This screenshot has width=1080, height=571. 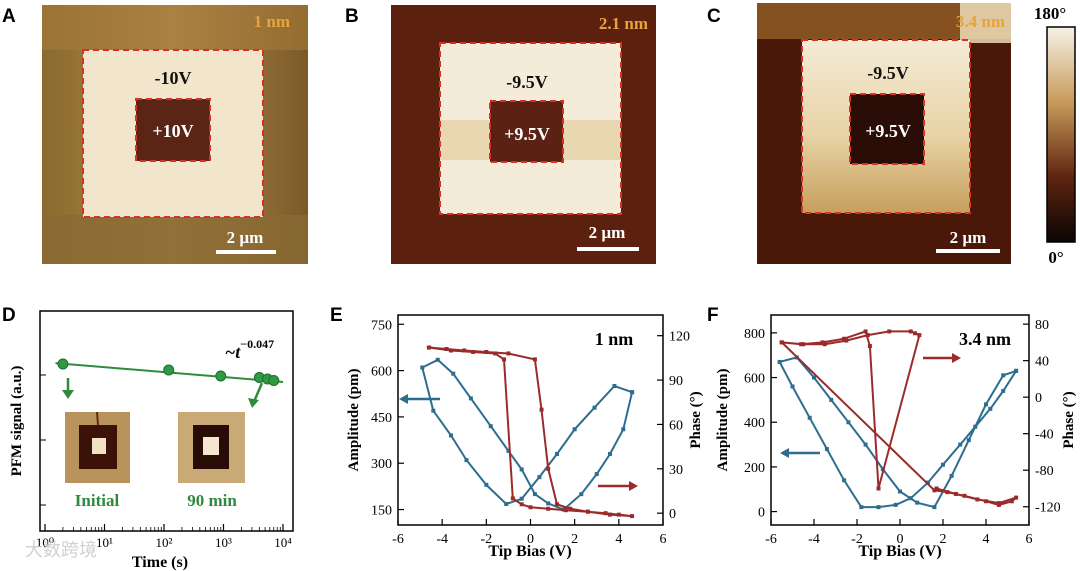 I want to click on inset-initial, so click(x=97, y=447).